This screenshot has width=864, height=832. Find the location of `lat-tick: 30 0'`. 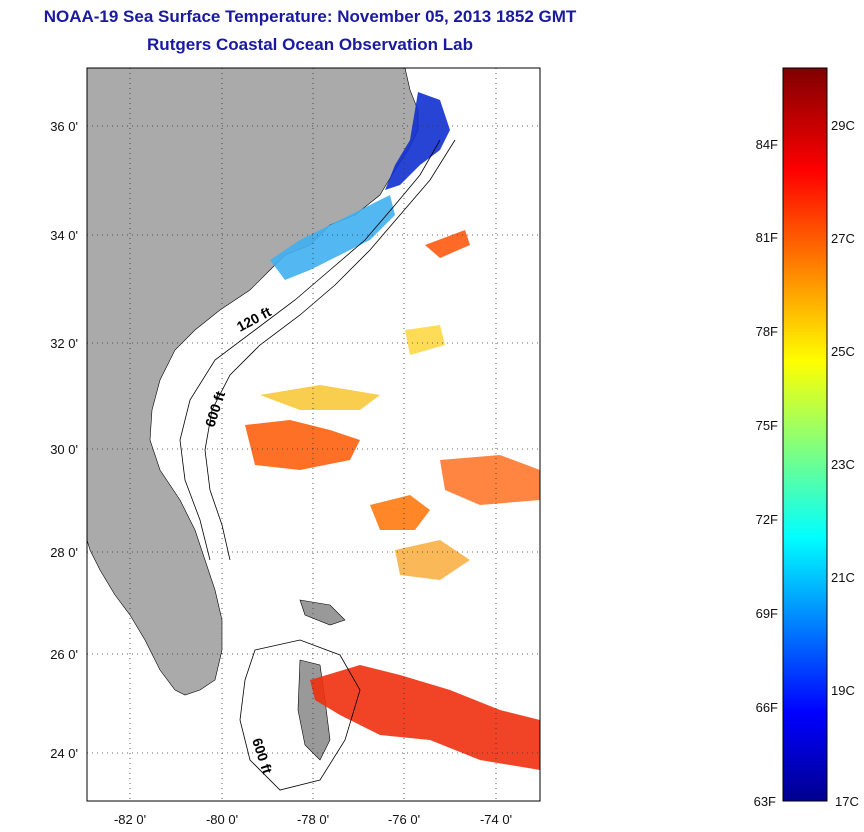

lat-tick: 30 0' is located at coordinates (64, 449).